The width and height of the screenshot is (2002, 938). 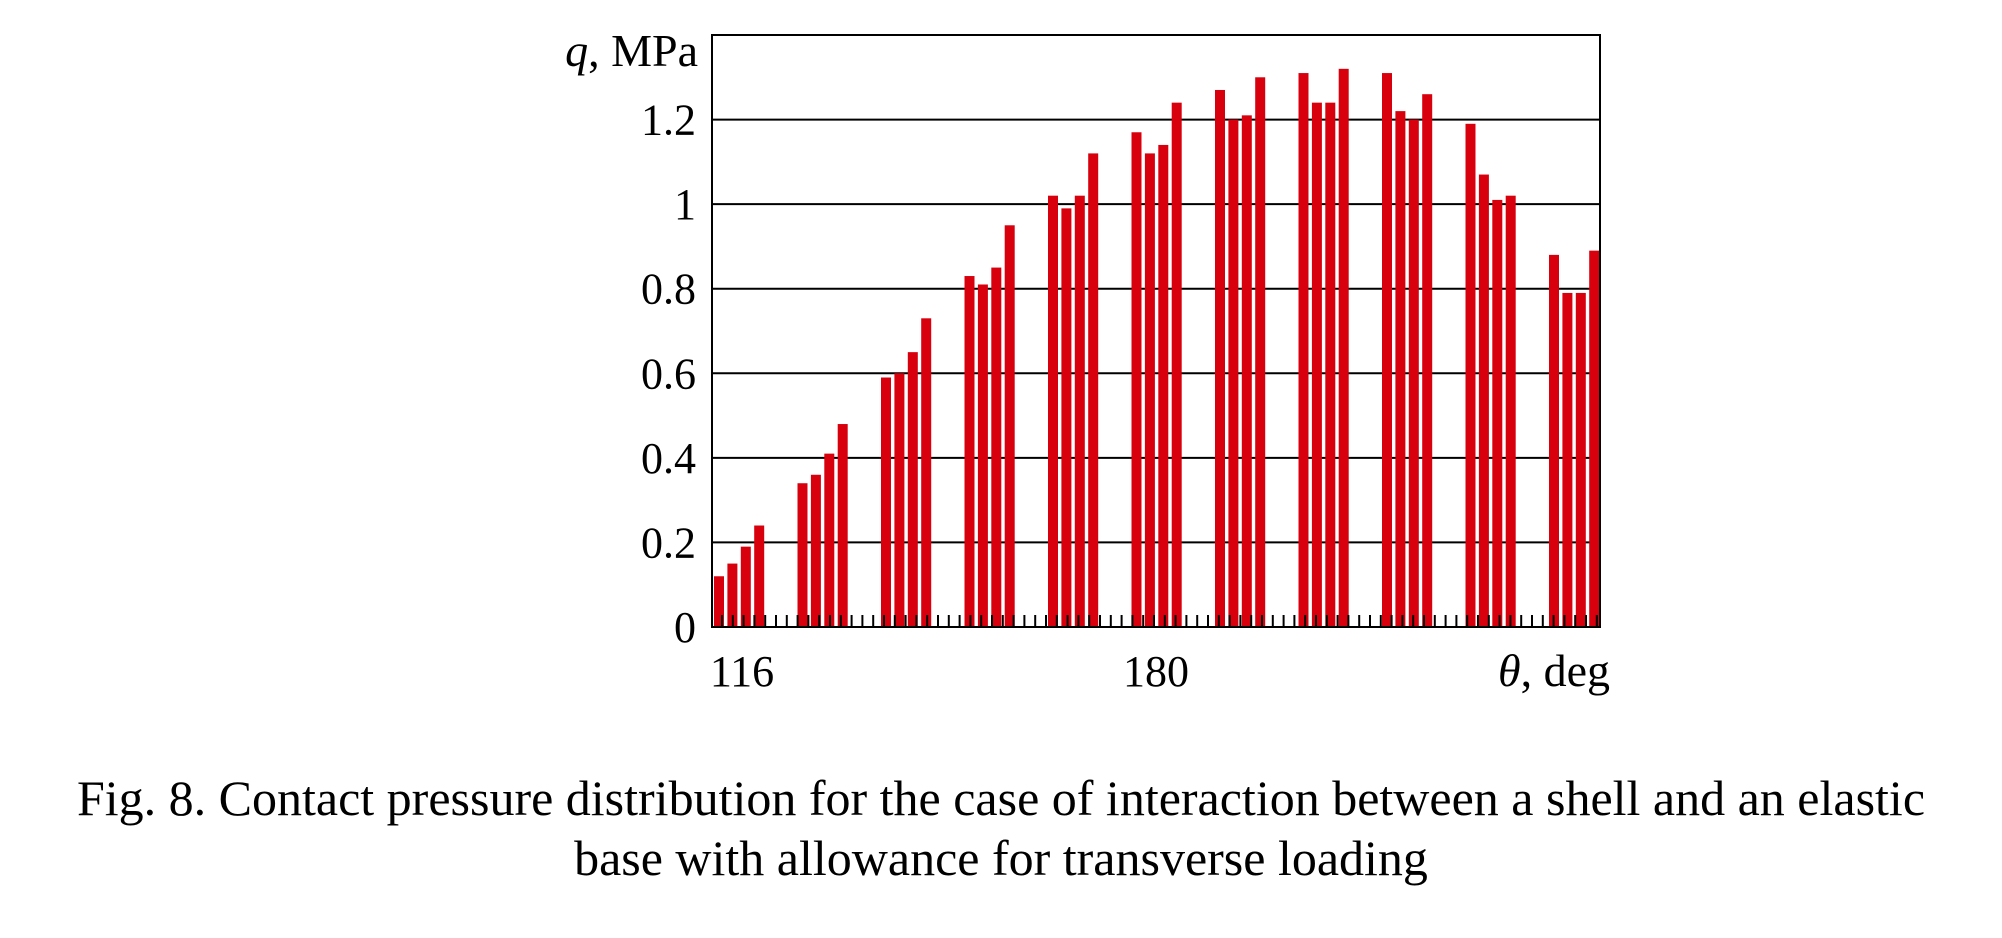 I want to click on y-axis-label: q, MPa, so click(x=631, y=50).